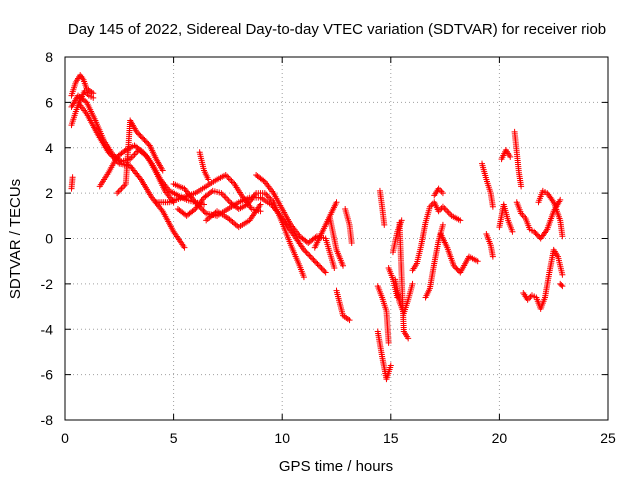 This screenshot has width=640, height=480. I want to click on y-tick-label: -8, so click(47, 420).